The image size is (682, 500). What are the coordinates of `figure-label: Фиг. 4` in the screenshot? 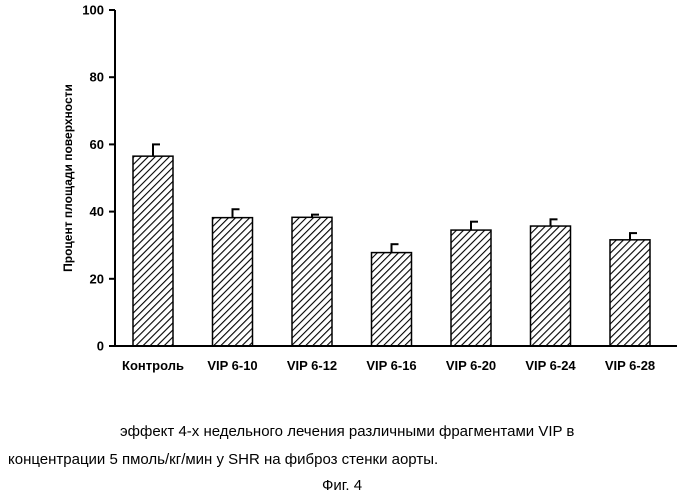 It's located at (342, 485).